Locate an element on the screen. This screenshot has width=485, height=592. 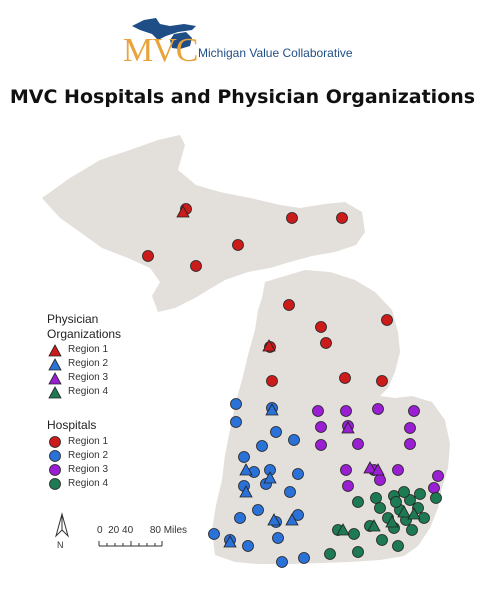
legend-po-region1-triangle is located at coordinates (55, 350).